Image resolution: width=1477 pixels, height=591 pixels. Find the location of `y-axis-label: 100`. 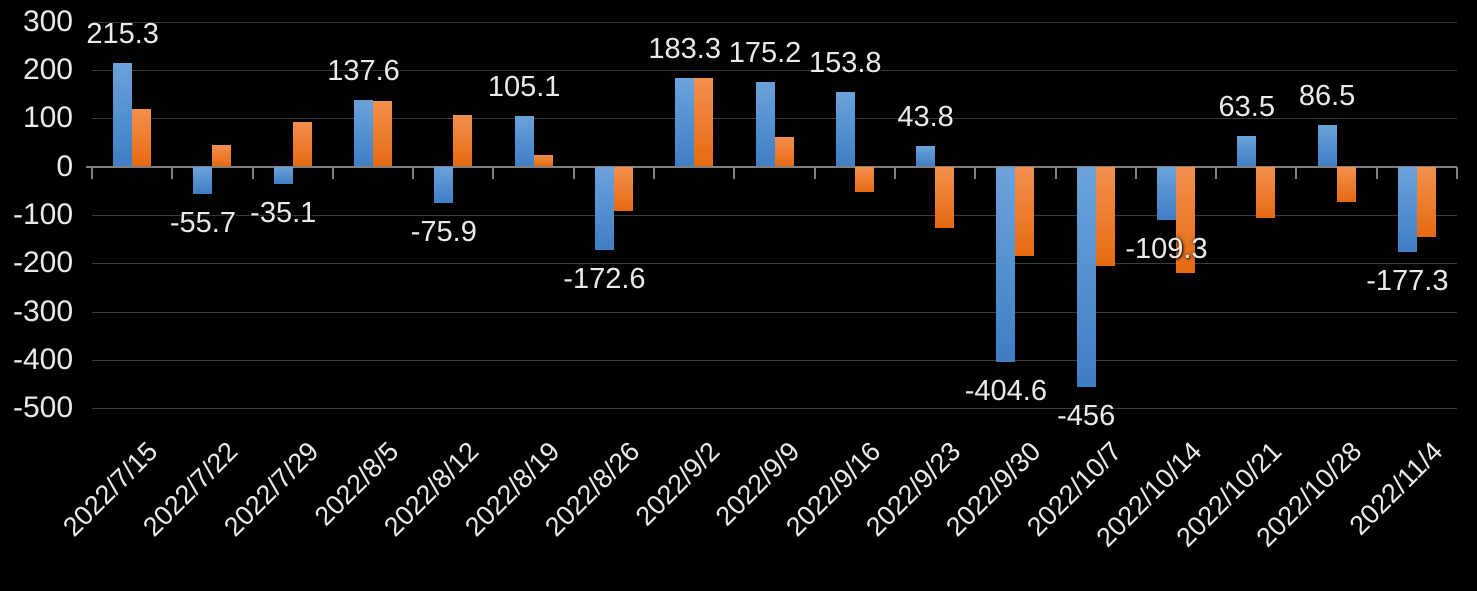

y-axis-label: 100 is located at coordinates (47, 118).